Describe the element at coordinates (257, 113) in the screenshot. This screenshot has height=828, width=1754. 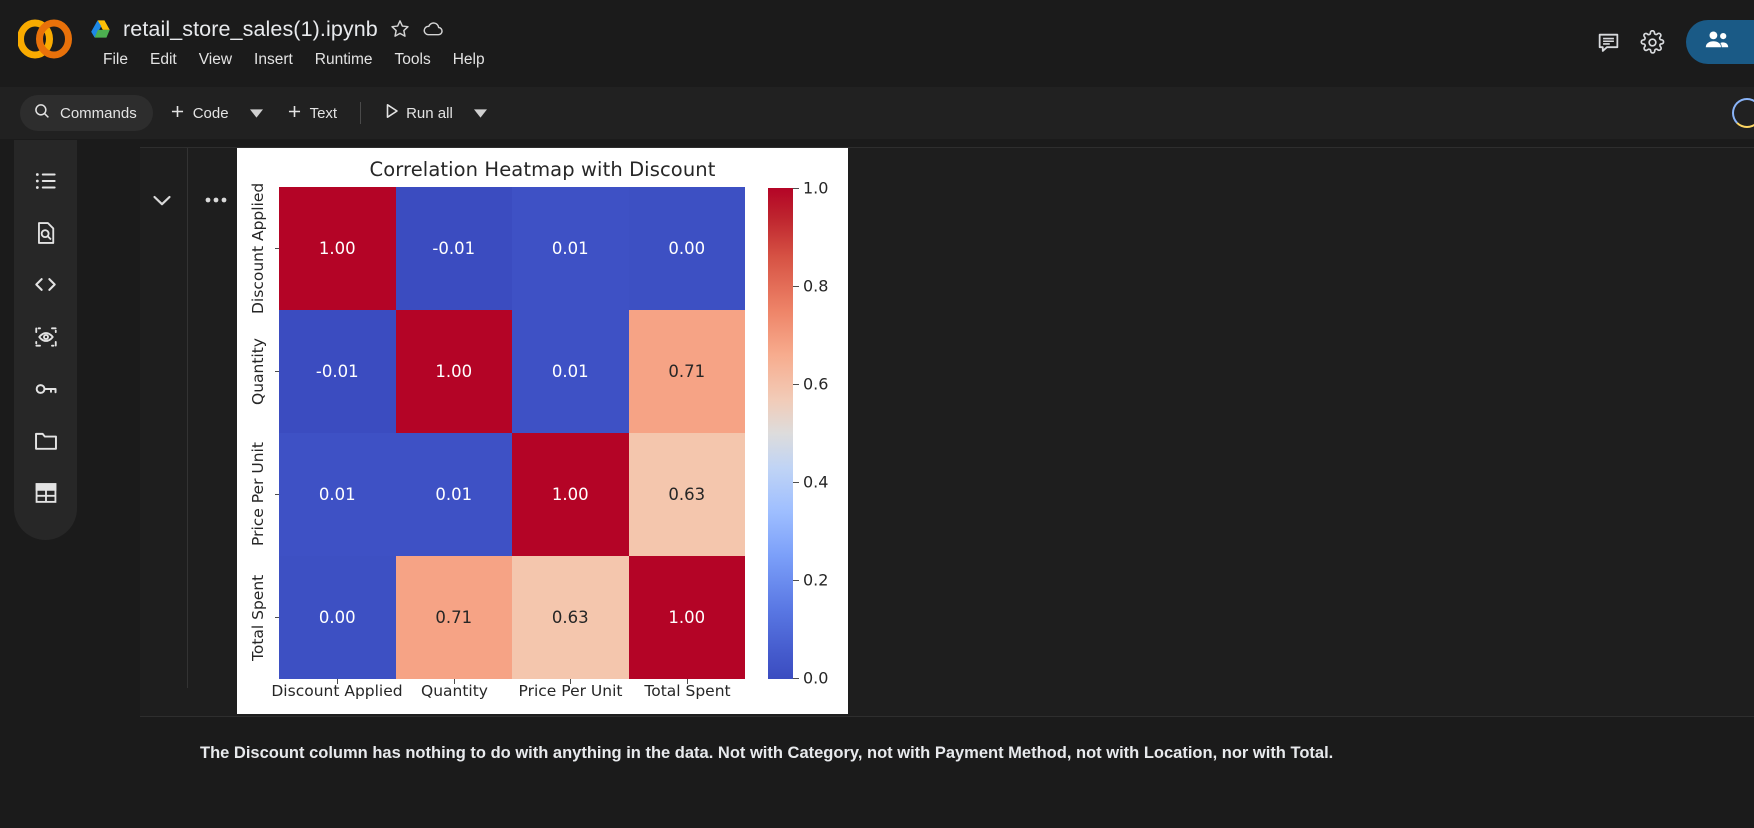
I see `add-code-caret-icon` at that location.